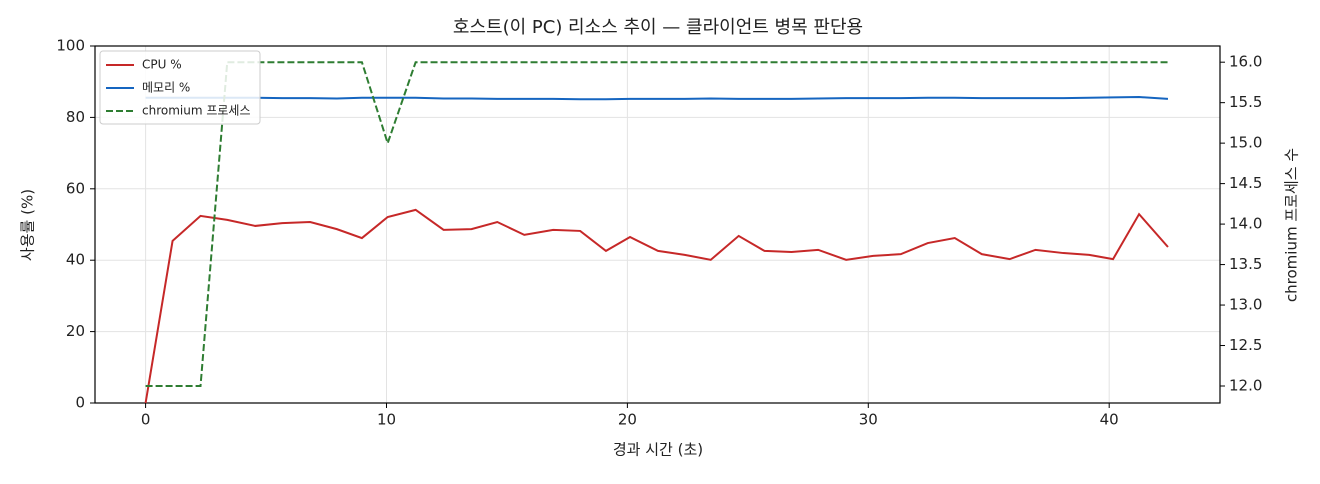 This screenshot has width=1320, height=484. What do you see at coordinates (658, 450) in the screenshot?
I see `x-axis-label: 경과 시간 (초)` at bounding box center [658, 450].